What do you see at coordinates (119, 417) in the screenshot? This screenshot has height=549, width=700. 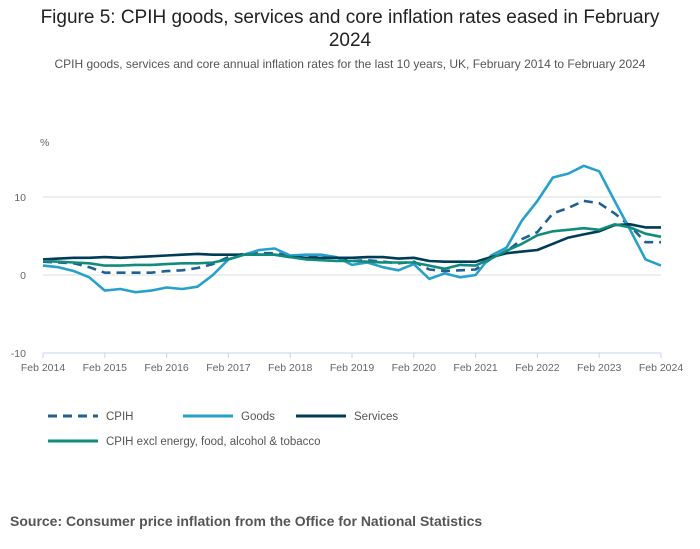 I see `legend-label: CPIH` at bounding box center [119, 417].